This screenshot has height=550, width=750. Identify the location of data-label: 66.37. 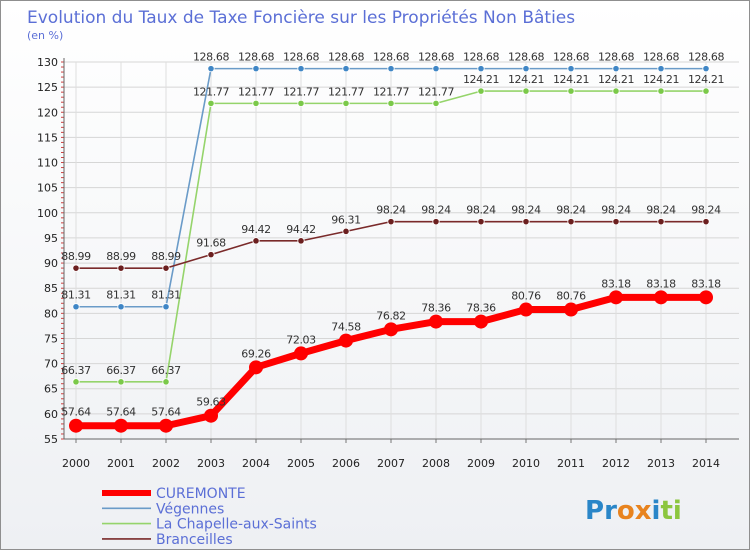
(166, 370).